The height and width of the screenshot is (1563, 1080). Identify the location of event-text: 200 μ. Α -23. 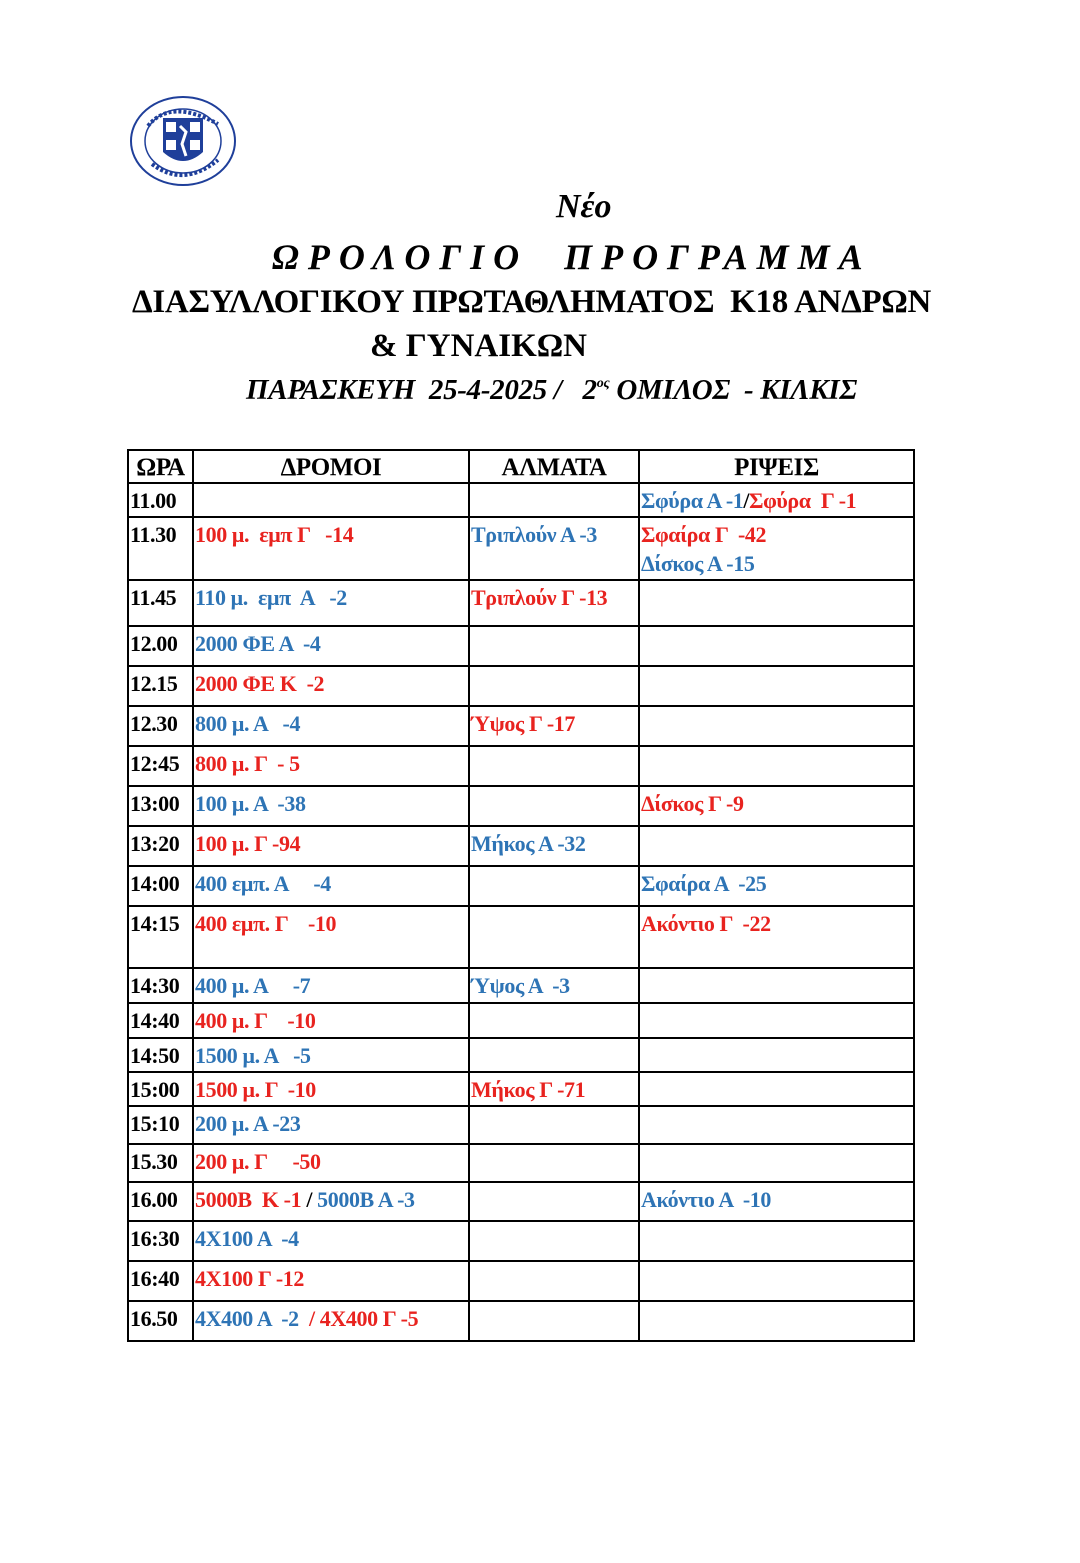
(248, 1123).